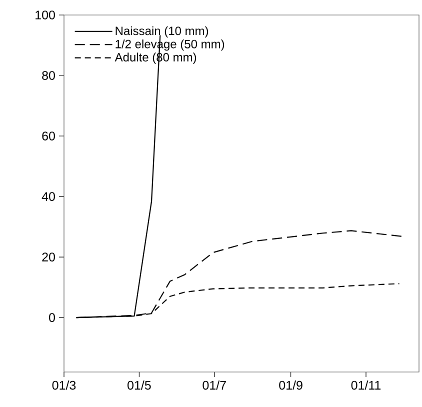  Describe the element at coordinates (52, 317) in the screenshot. I see `y-tick-label: 0` at that location.